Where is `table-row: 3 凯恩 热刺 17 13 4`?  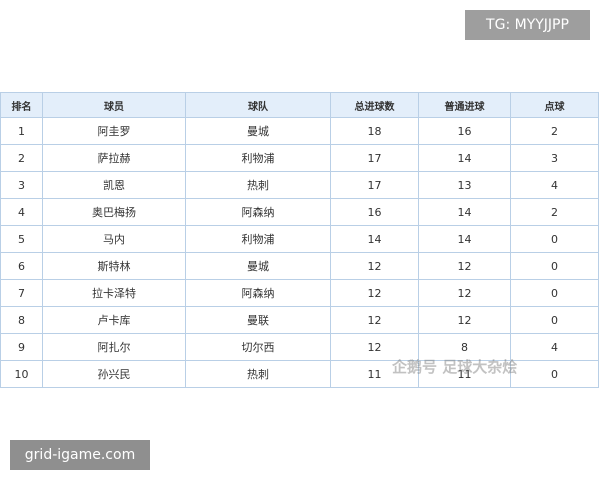
table-row: 3 凯恩 热刺 17 13 4 is located at coordinates (299, 185).